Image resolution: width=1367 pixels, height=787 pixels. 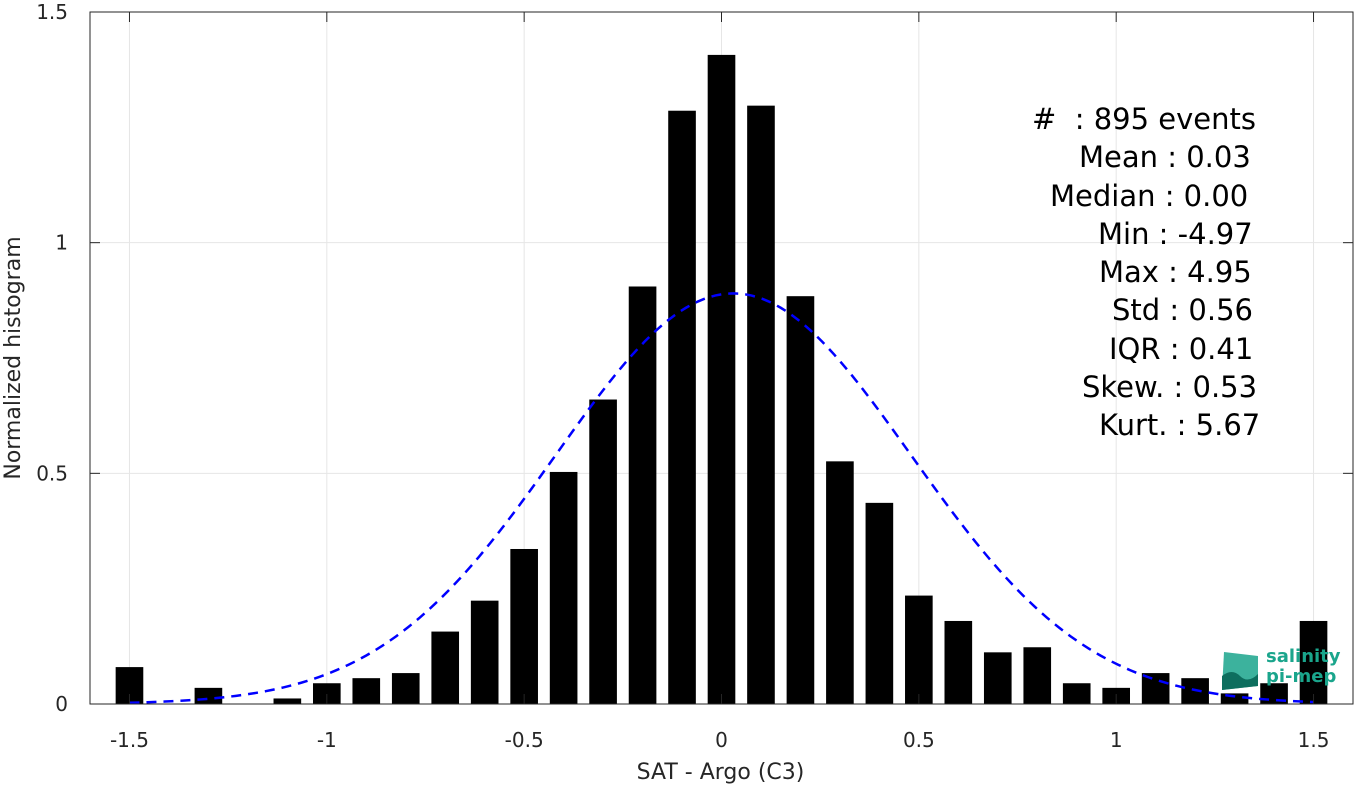 I want to click on y-tick-label: 0.5, so click(x=52, y=473).